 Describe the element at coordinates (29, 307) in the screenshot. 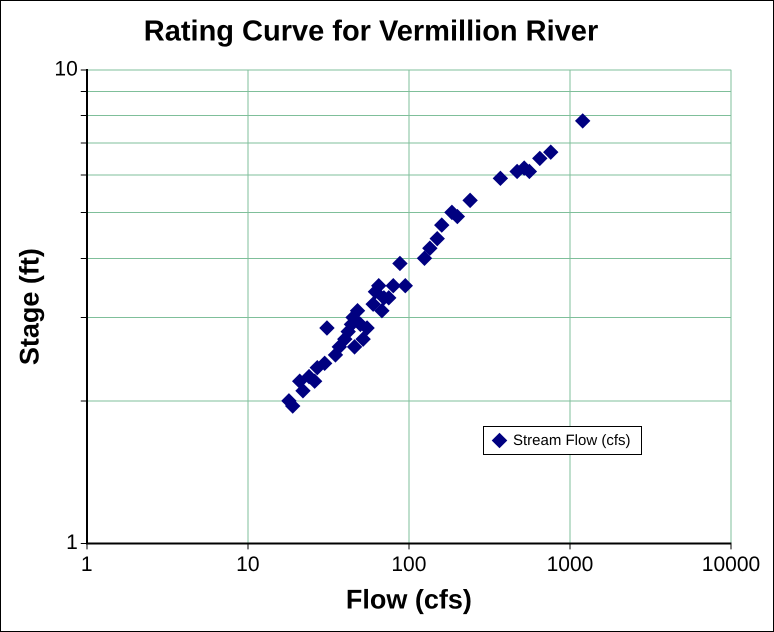

I see `y-axis-title: Stage (ft)` at that location.